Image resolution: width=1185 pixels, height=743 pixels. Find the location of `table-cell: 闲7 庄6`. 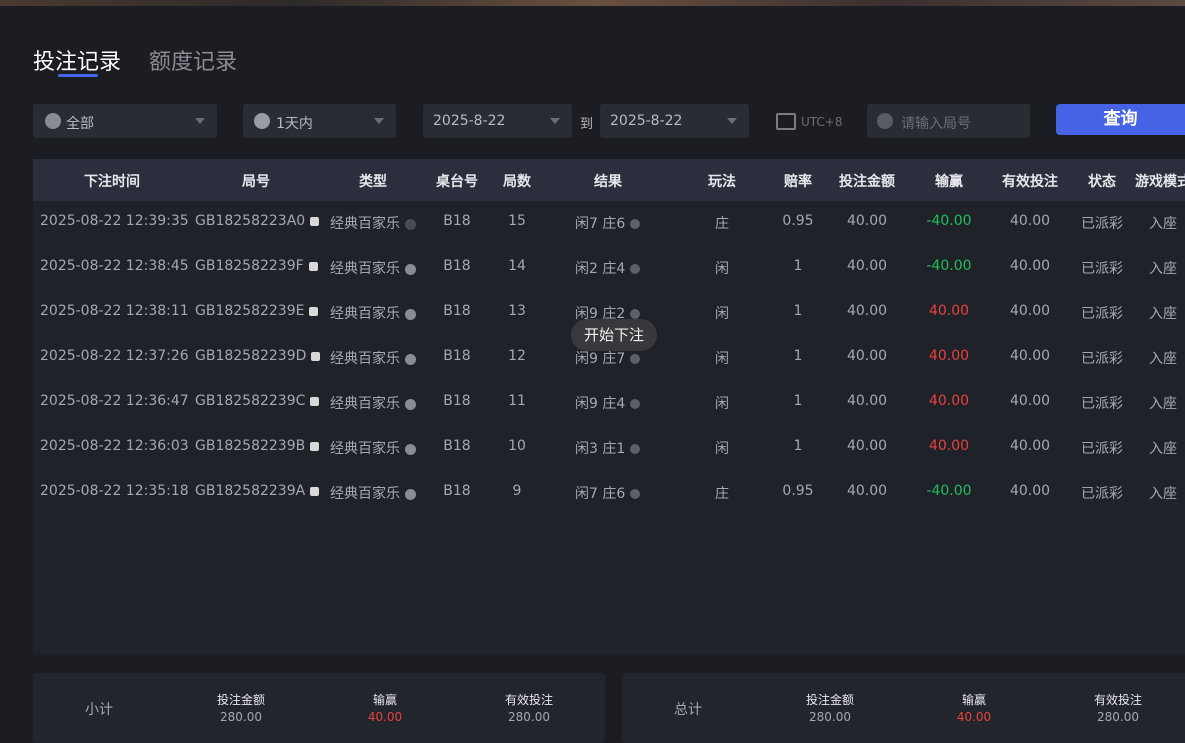

table-cell: 闲7 庄6 is located at coordinates (608, 493).